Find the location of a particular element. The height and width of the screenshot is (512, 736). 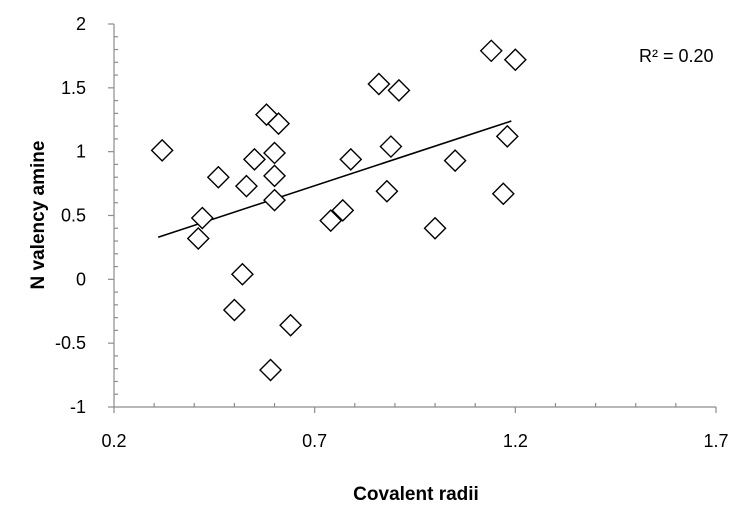

x-tick-label: 0.7 is located at coordinates (314, 441).